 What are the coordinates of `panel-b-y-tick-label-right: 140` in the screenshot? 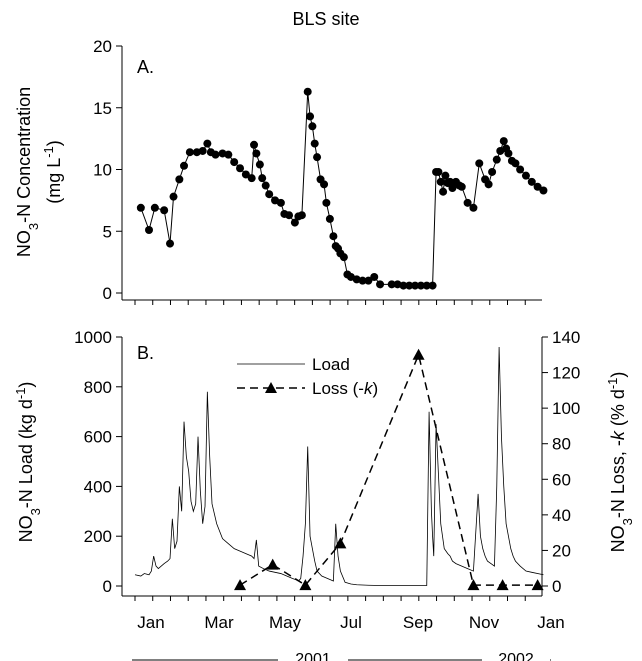 It's located at (566, 337).